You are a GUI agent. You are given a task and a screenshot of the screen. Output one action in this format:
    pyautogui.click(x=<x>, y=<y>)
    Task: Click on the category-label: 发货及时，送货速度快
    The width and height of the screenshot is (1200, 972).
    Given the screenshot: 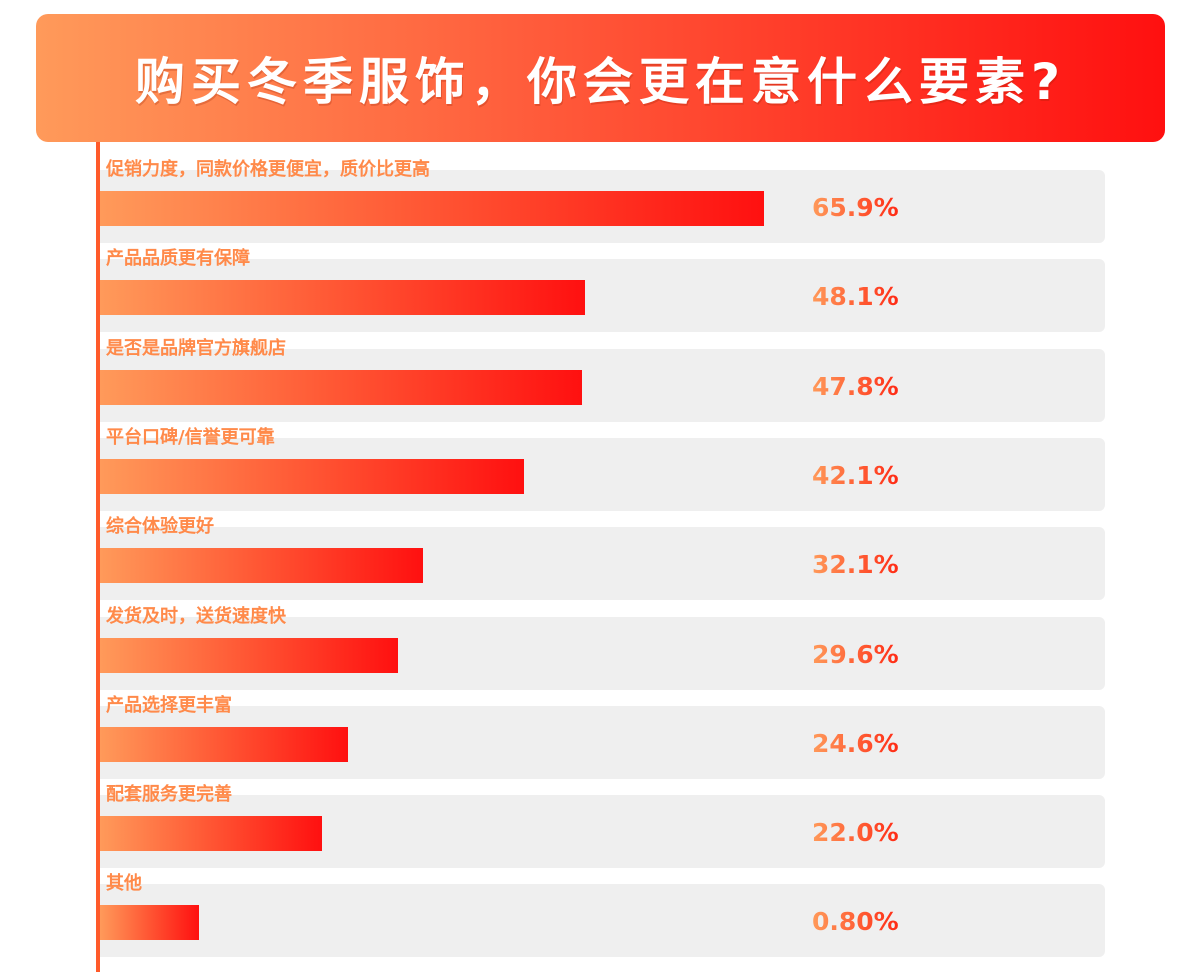 What is the action you would take?
    pyautogui.click(x=196, y=616)
    